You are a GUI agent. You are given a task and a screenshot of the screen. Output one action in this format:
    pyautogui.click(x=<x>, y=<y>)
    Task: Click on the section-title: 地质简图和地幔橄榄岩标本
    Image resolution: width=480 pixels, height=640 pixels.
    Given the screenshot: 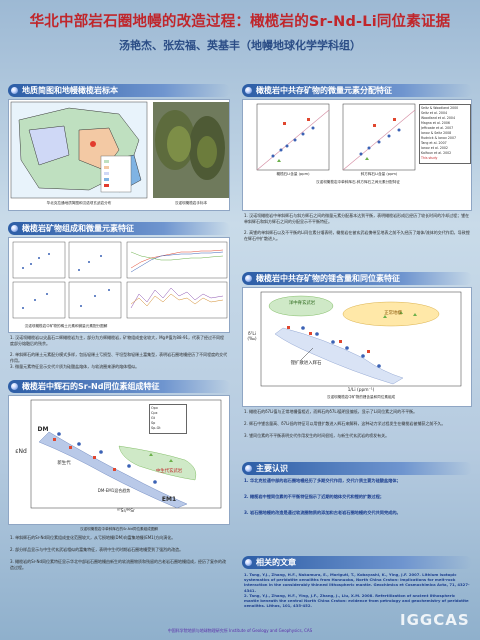 What is the action you would take?
    pyautogui.click(x=70, y=90)
    